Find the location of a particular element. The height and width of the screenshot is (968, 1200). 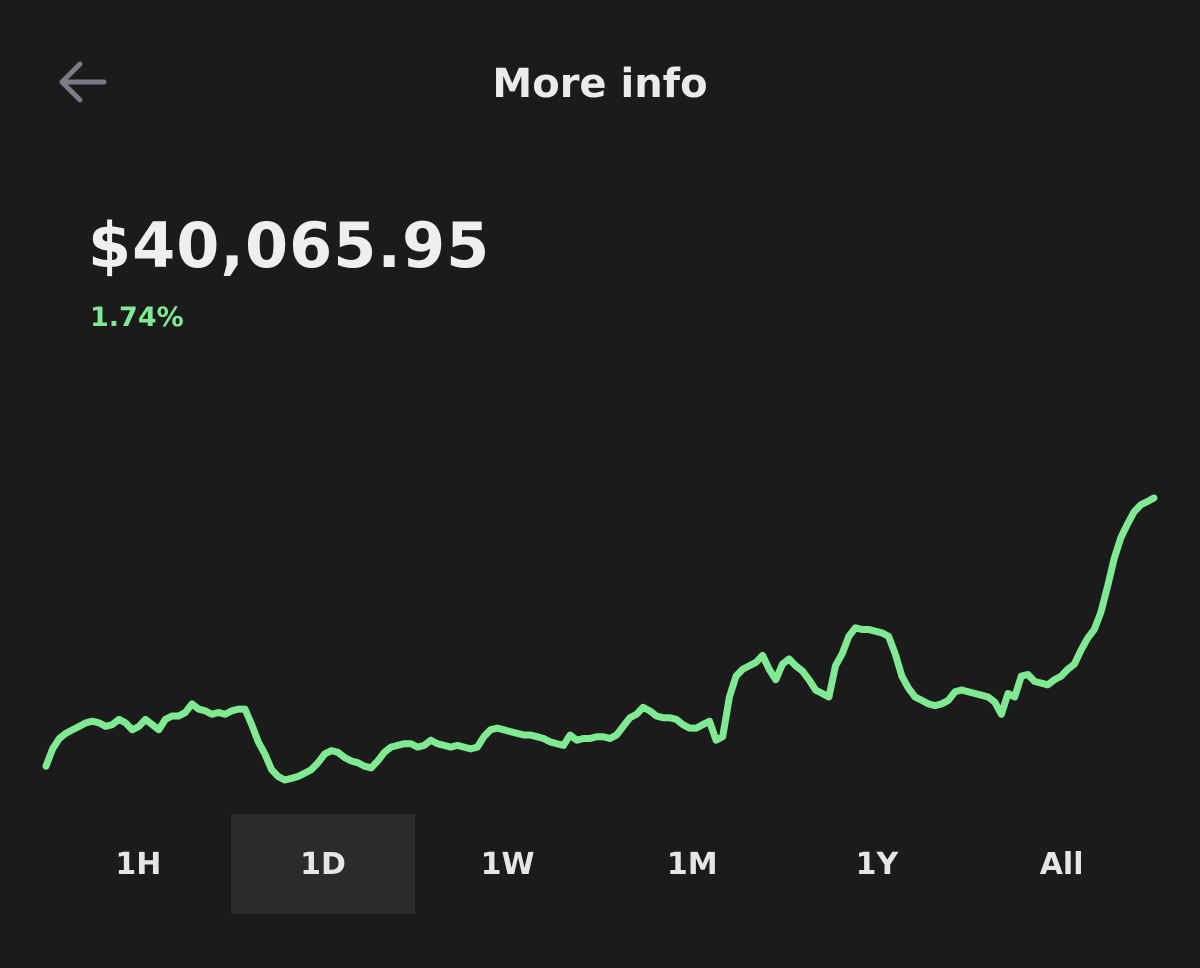

range-tab-1d: 1D is located at coordinates (323, 864).